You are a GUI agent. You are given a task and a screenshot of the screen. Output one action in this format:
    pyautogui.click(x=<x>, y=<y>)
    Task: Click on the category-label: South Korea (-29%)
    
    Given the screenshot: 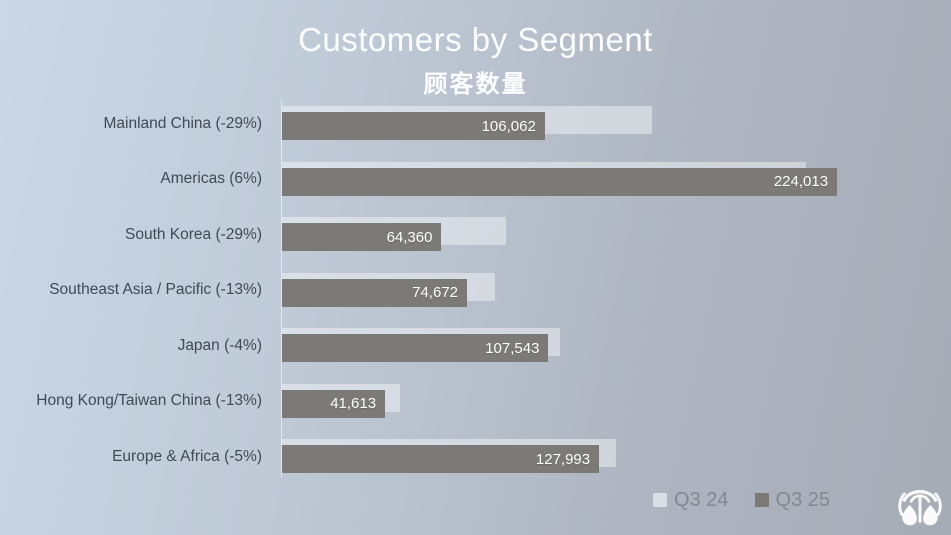 What is the action you would take?
    pyautogui.click(x=193, y=234)
    